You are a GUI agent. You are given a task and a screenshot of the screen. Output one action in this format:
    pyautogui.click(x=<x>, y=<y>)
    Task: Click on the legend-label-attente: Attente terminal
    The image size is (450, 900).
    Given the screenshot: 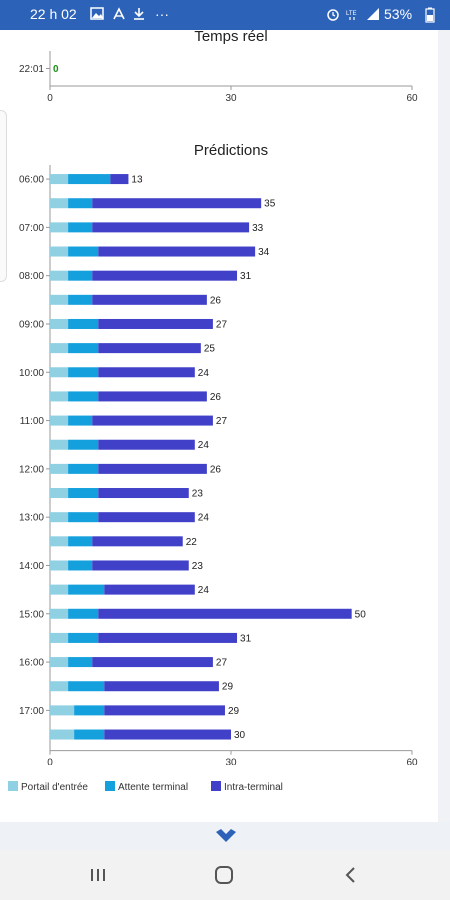 What is the action you would take?
    pyautogui.click(x=153, y=787)
    